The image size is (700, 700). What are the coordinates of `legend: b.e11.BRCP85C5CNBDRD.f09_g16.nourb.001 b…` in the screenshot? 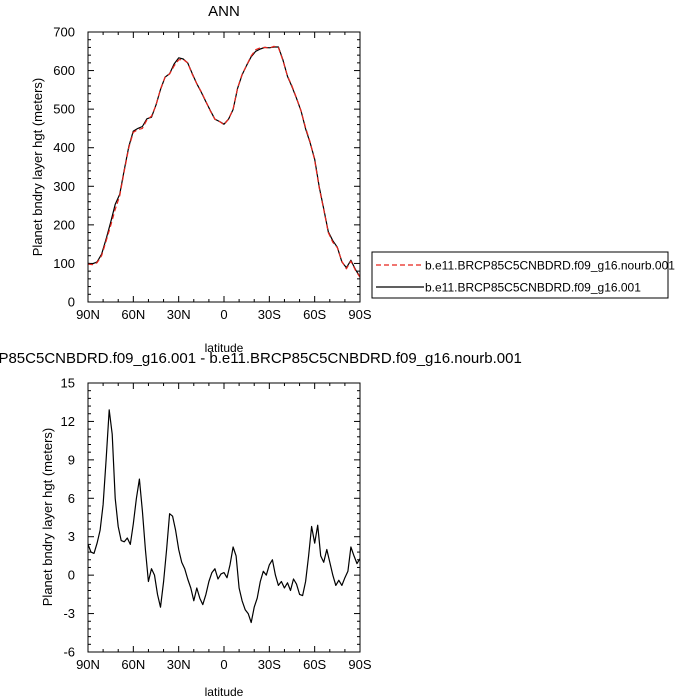 It's located at (523, 275).